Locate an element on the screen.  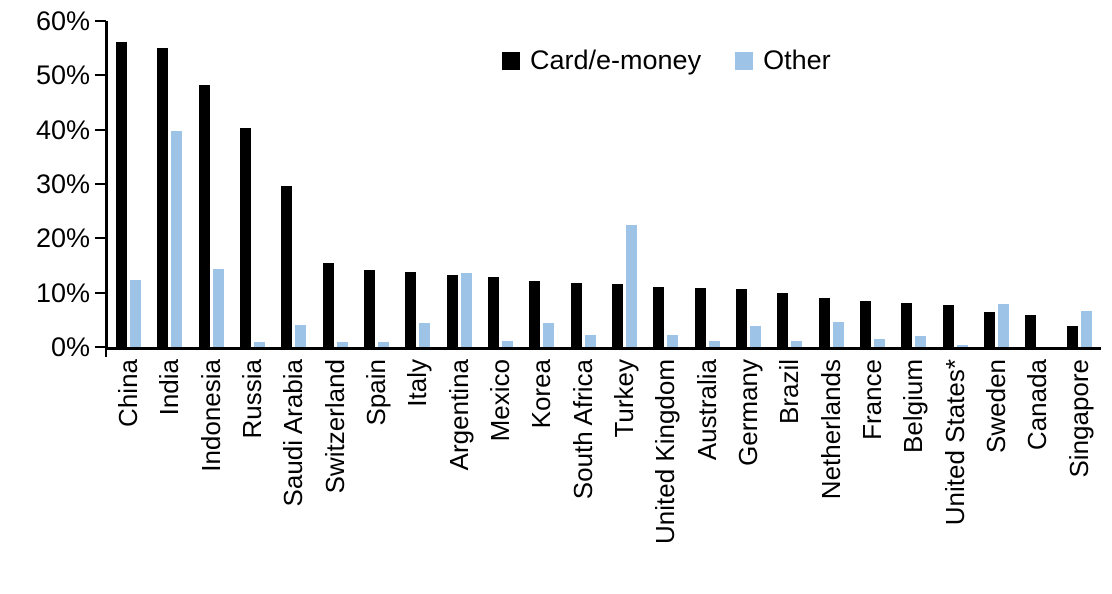
legend-swatch-other-icon is located at coordinates (744, 60).